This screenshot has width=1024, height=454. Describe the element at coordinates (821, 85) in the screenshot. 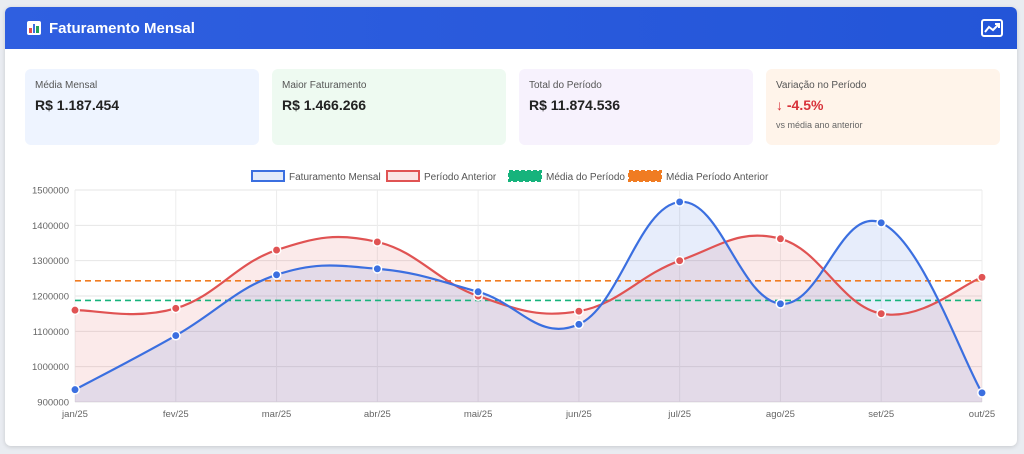

I see `stat-label: Variação no Período` at that location.